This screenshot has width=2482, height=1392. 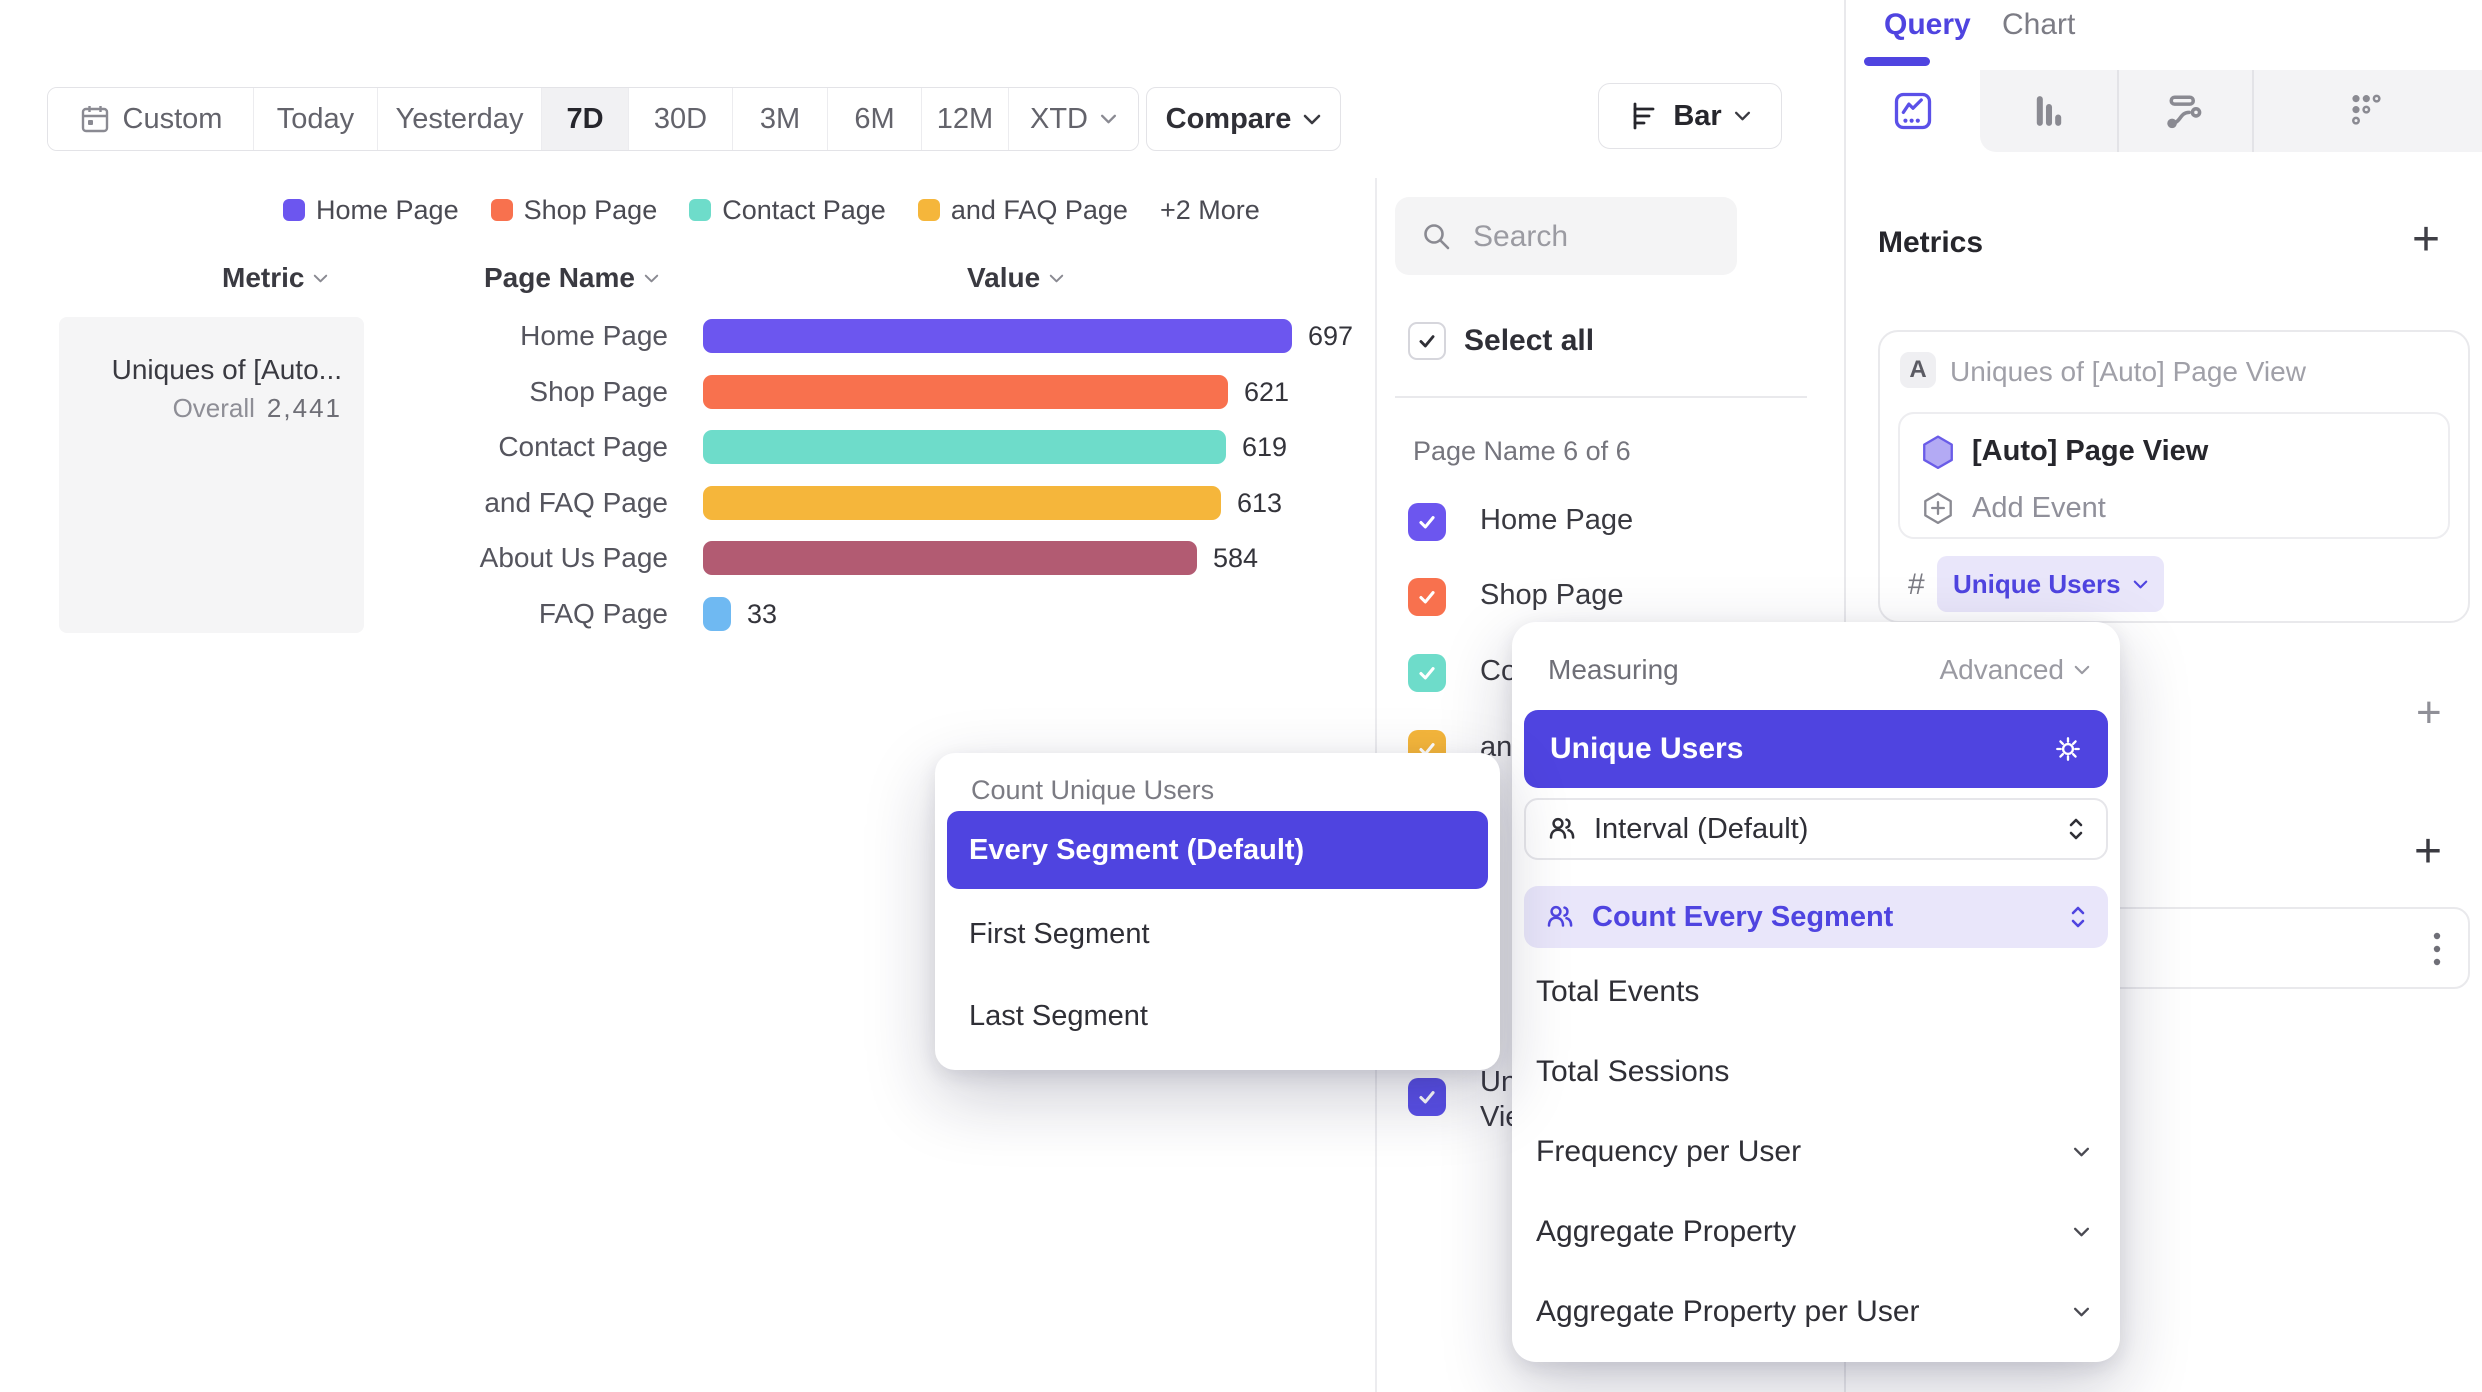 What do you see at coordinates (573, 558) in the screenshot?
I see `bar-category-label: About Us Page` at bounding box center [573, 558].